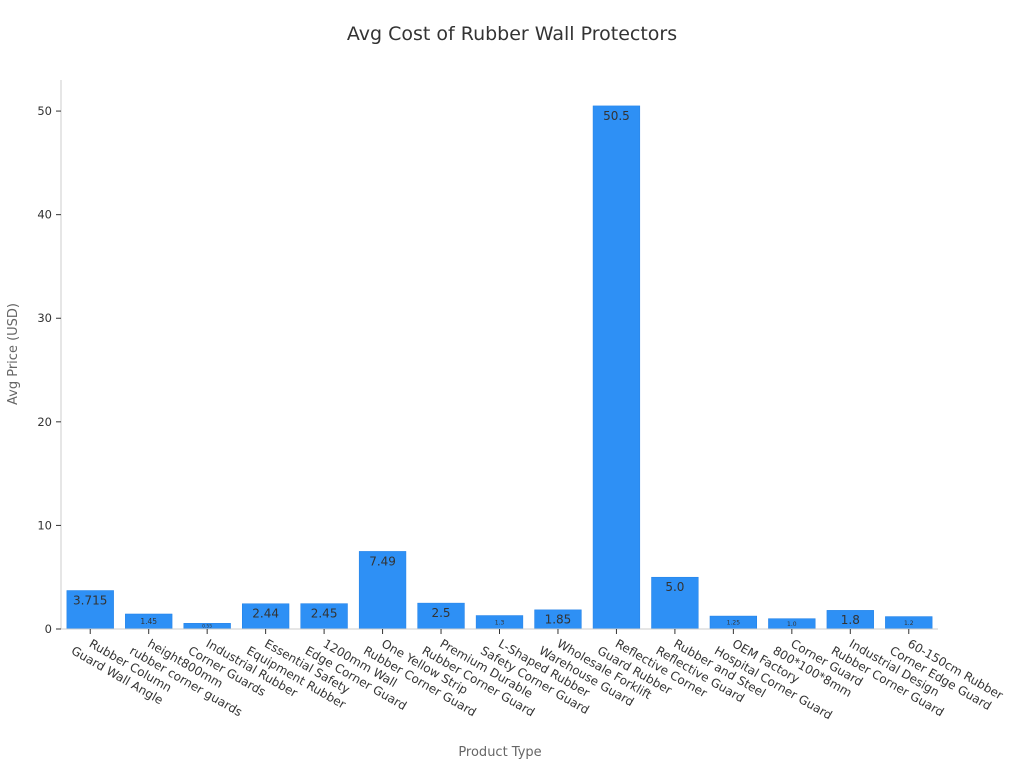 Image resolution: width=1024 pixels, height=768 pixels. I want to click on y-tick-label: 30, so click(44, 318).